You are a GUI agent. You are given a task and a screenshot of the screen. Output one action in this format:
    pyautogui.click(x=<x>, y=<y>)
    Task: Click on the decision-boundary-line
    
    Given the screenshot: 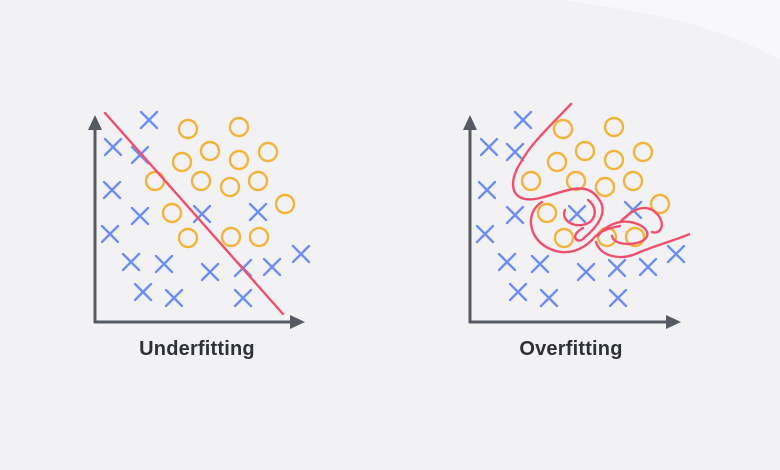 What is the action you would take?
    pyautogui.click(x=194, y=213)
    